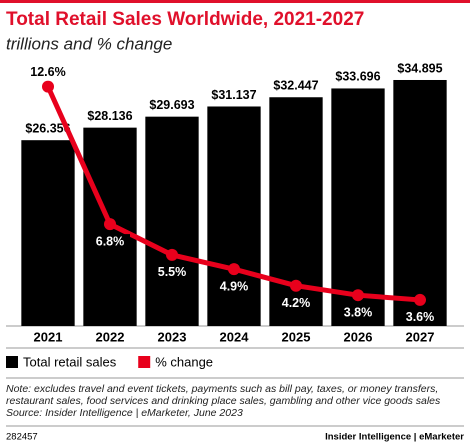 The height and width of the screenshot is (447, 470). I want to click on bar-value-label: $31.137, so click(233, 95).